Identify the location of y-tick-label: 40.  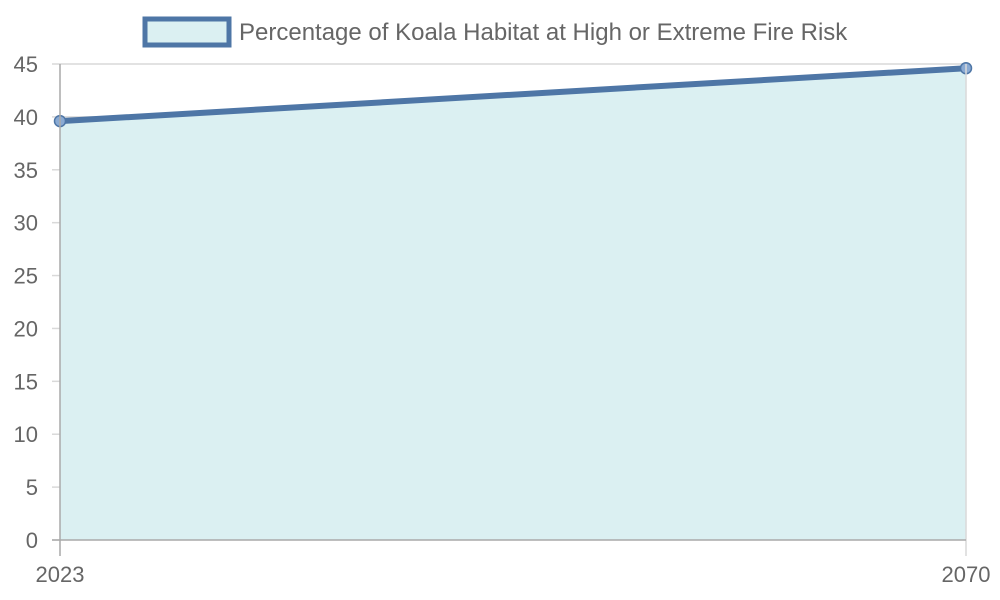
(26, 117).